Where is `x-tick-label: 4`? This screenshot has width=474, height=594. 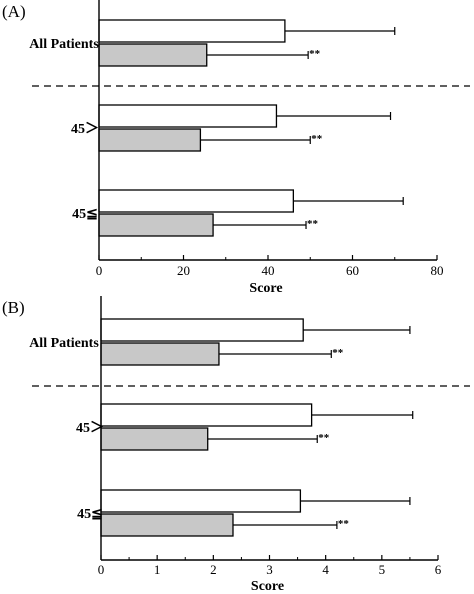
x-tick-label: 4 is located at coordinates (325, 569).